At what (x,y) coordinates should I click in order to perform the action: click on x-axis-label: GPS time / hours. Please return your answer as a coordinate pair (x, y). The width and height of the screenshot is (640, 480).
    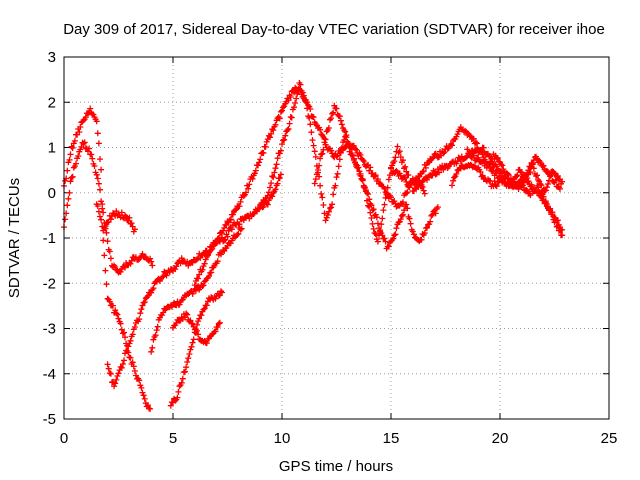
    Looking at the image, I should click on (336, 466).